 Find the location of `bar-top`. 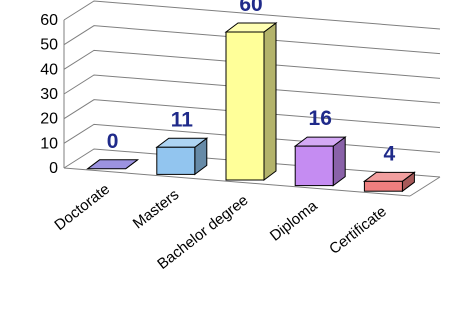

bar-top is located at coordinates (113, 164).